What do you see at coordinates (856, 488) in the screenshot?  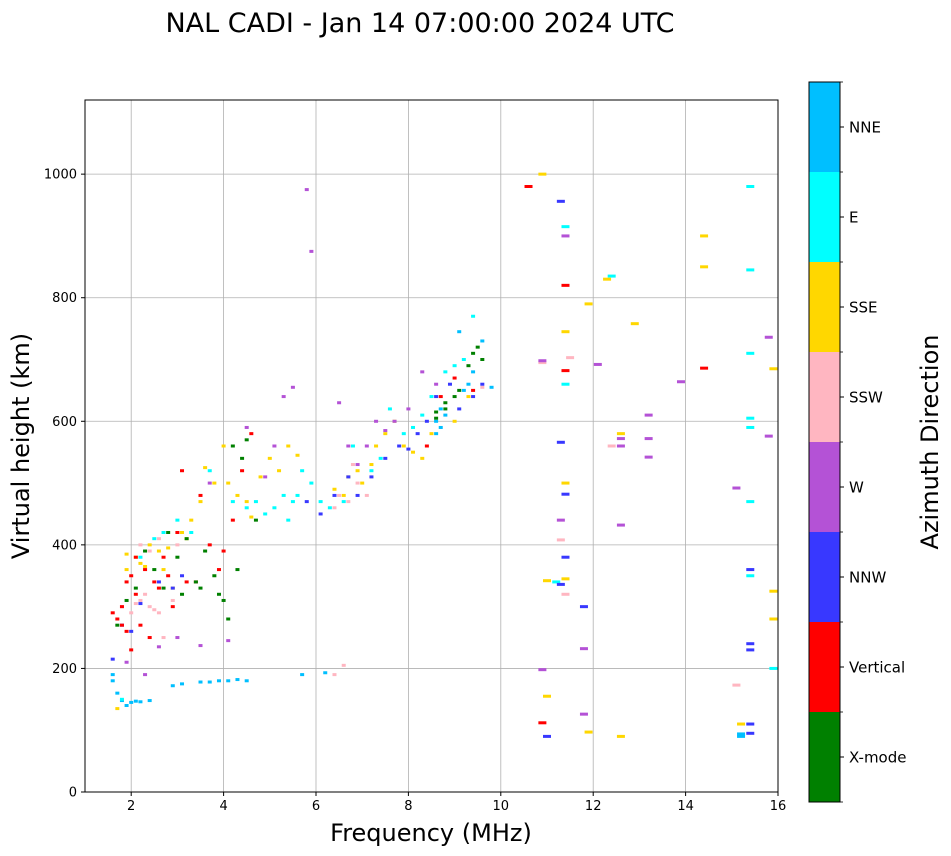 I see `colorbar-tick-label: W` at bounding box center [856, 488].